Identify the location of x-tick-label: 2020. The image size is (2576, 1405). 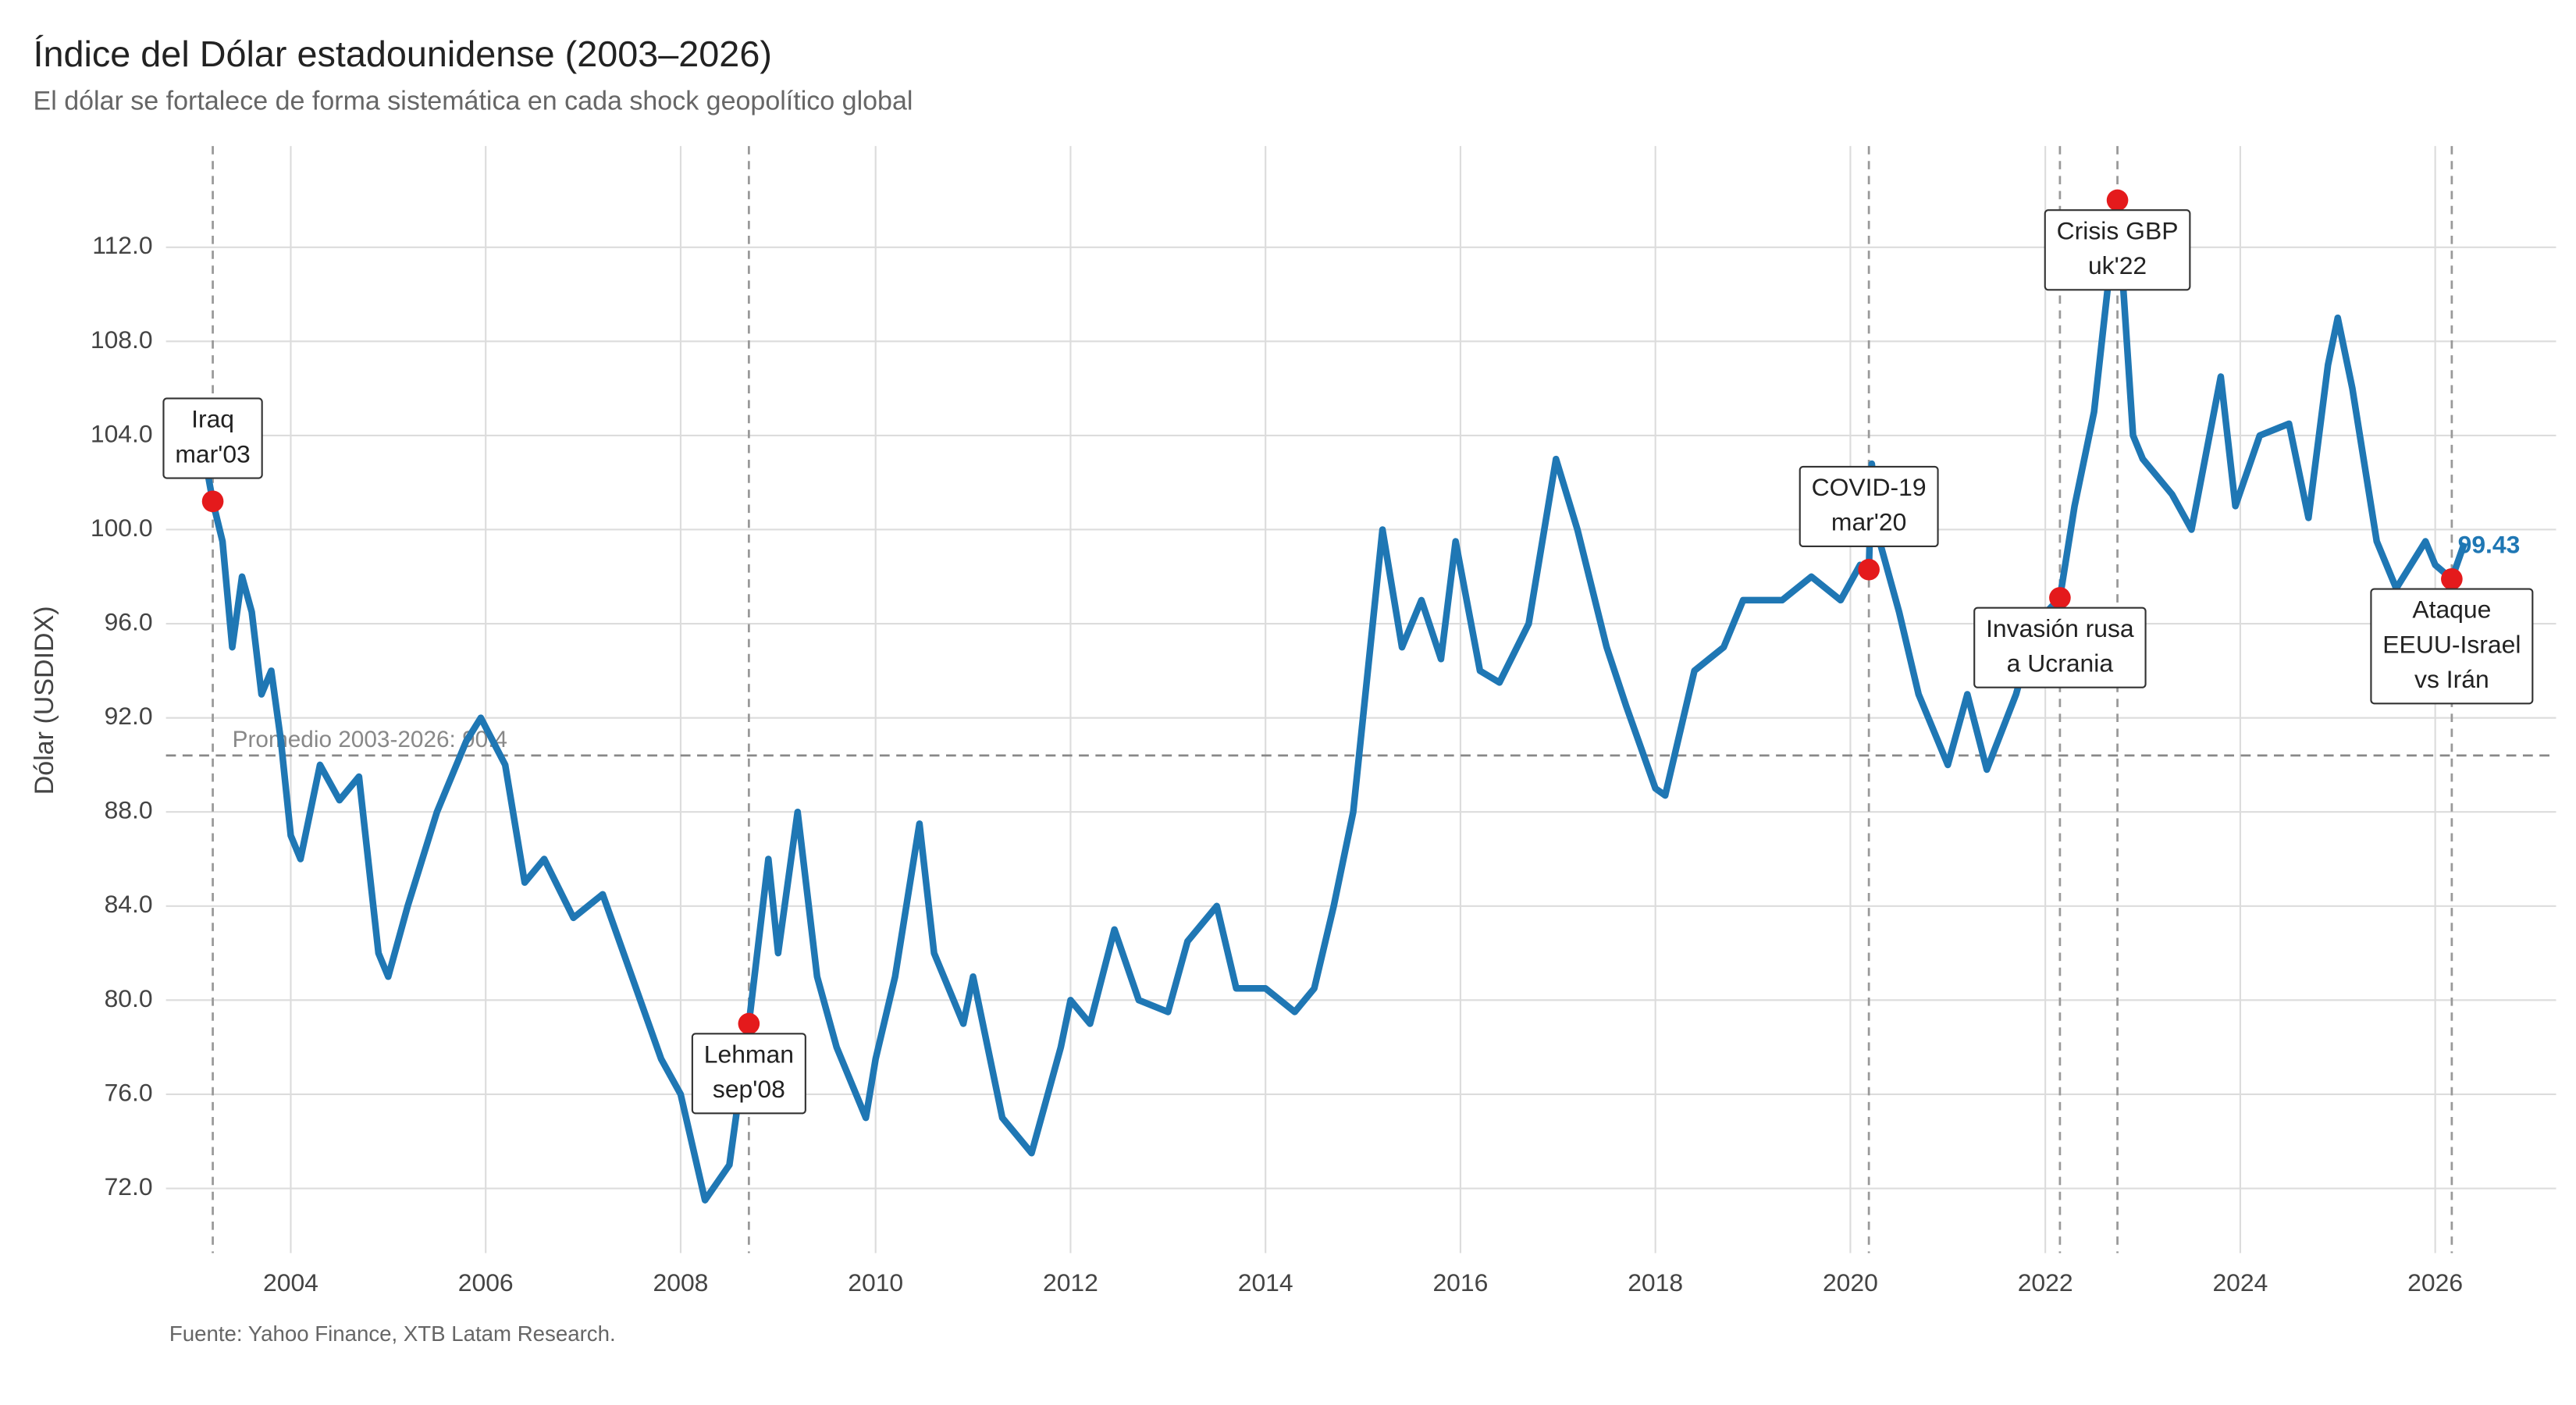
(1850, 1283).